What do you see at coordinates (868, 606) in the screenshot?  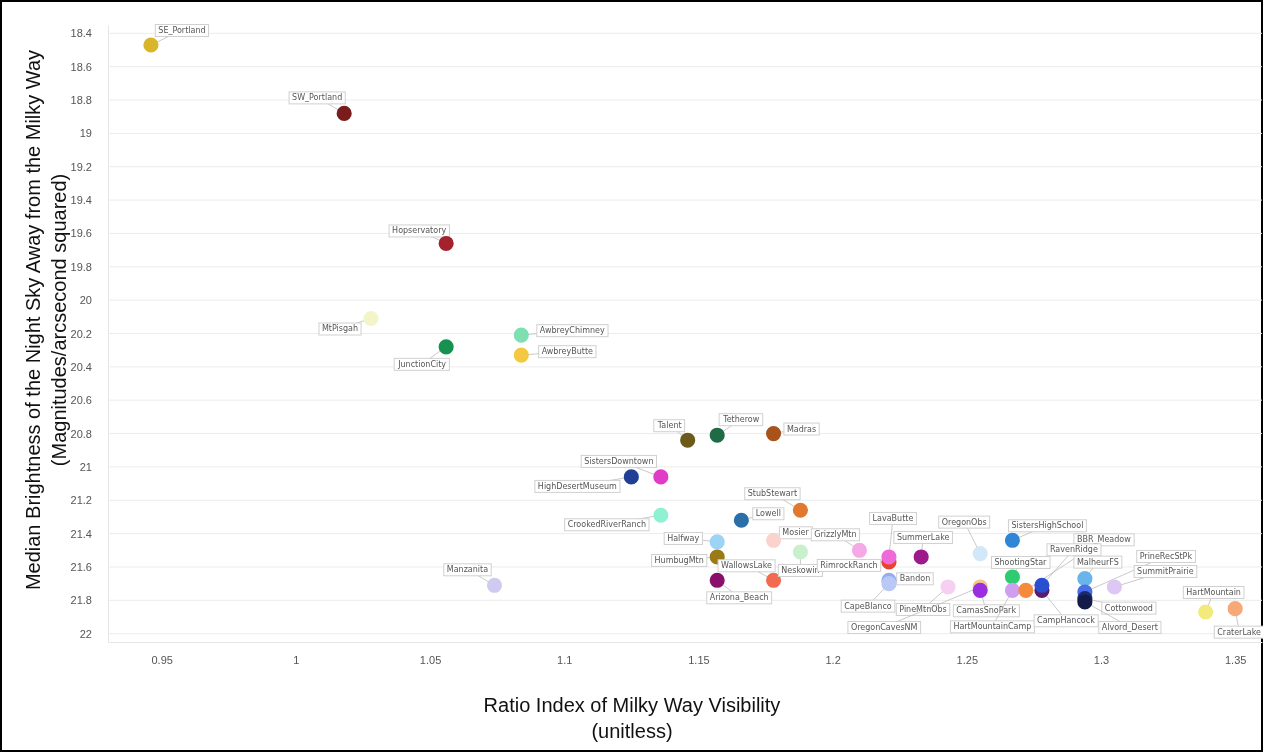 I see `series-label: CapeBlanco` at bounding box center [868, 606].